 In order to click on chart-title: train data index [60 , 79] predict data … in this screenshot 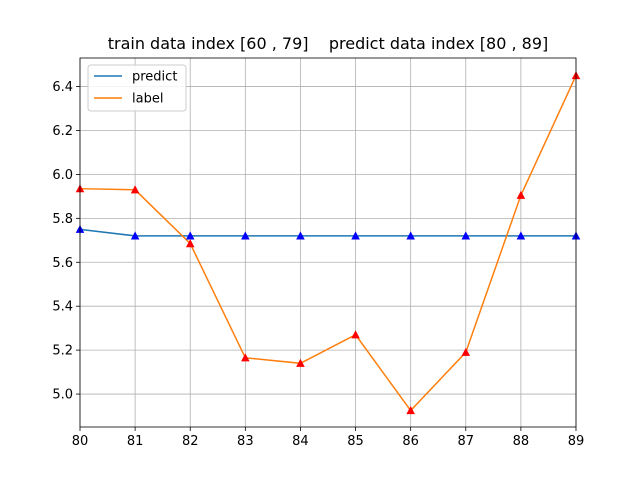, I will do `click(328, 43)`.